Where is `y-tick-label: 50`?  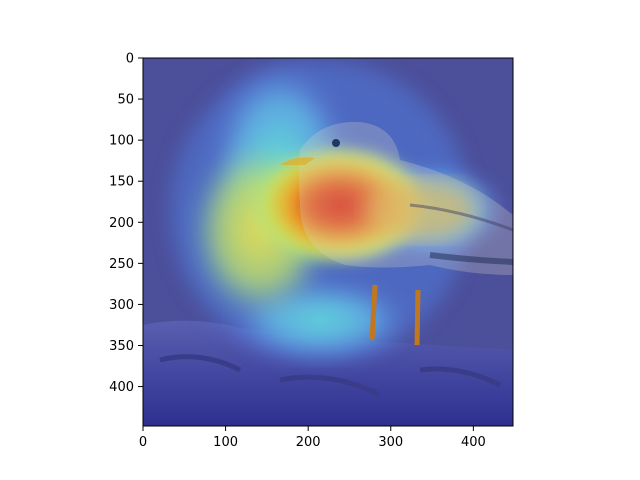
y-tick-label: 50 is located at coordinates (125, 100).